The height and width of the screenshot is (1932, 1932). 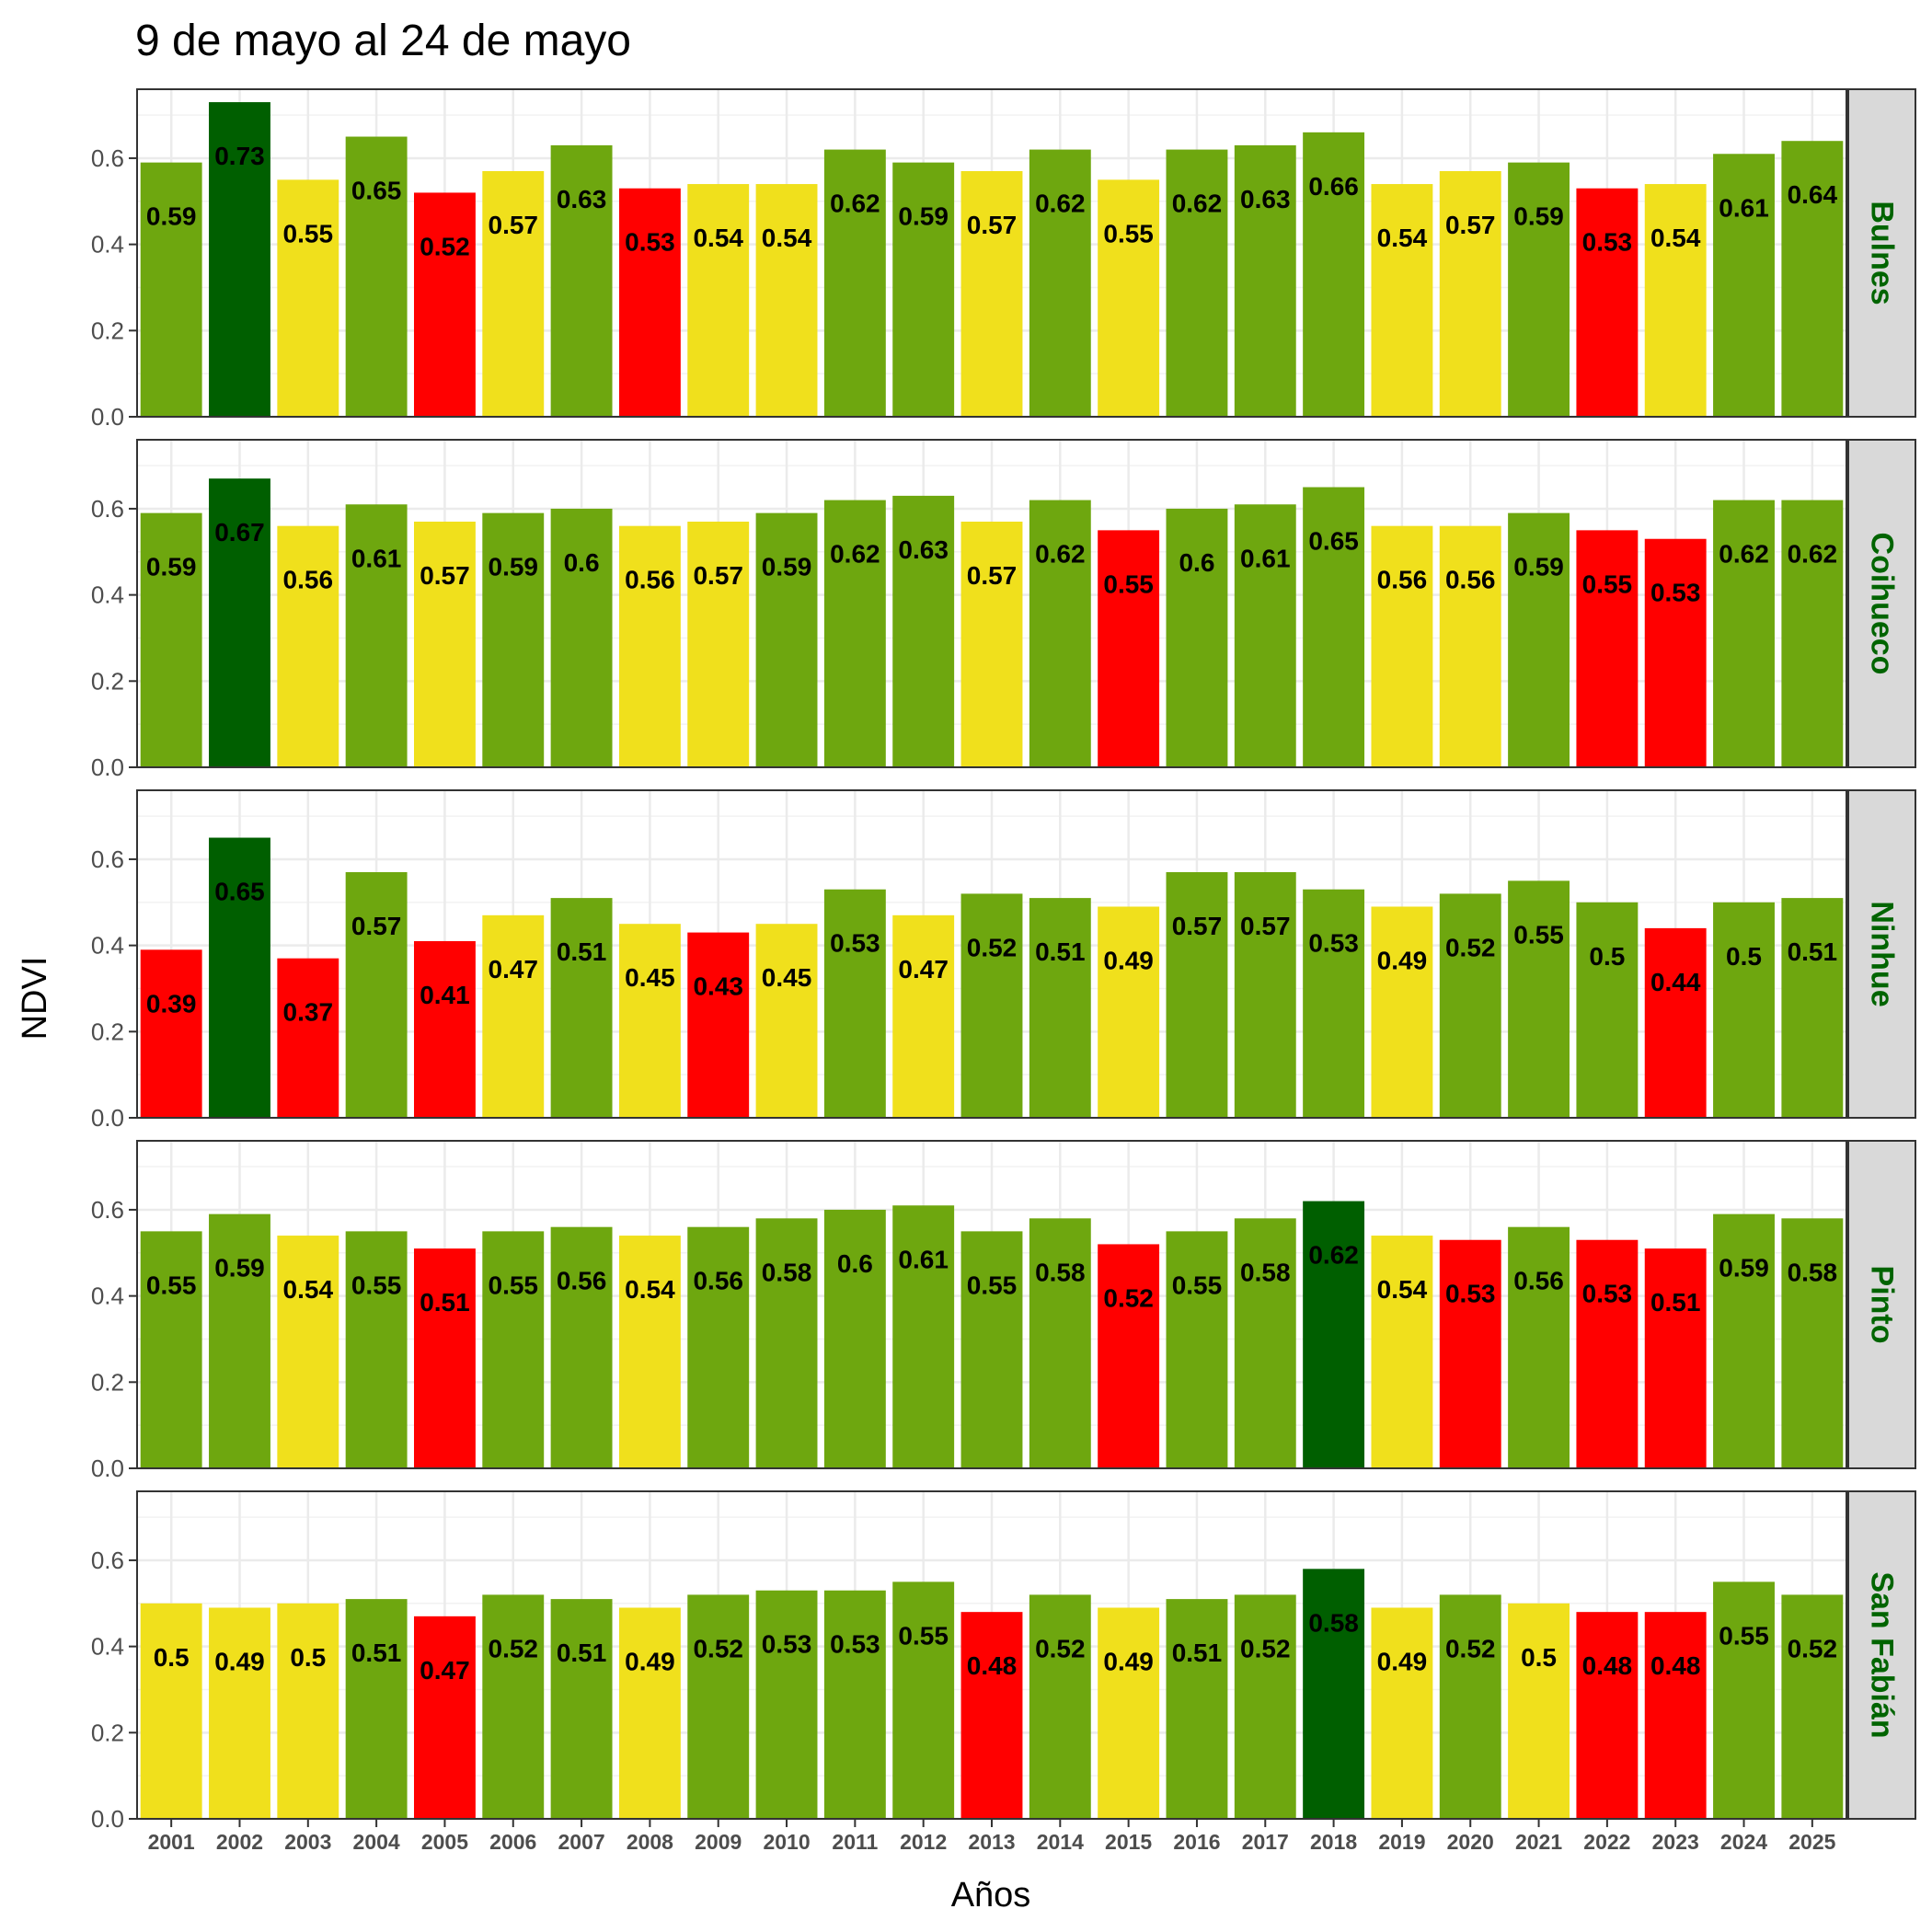 What do you see at coordinates (107, 681) in the screenshot?
I see `y-tick-label: 0.2` at bounding box center [107, 681].